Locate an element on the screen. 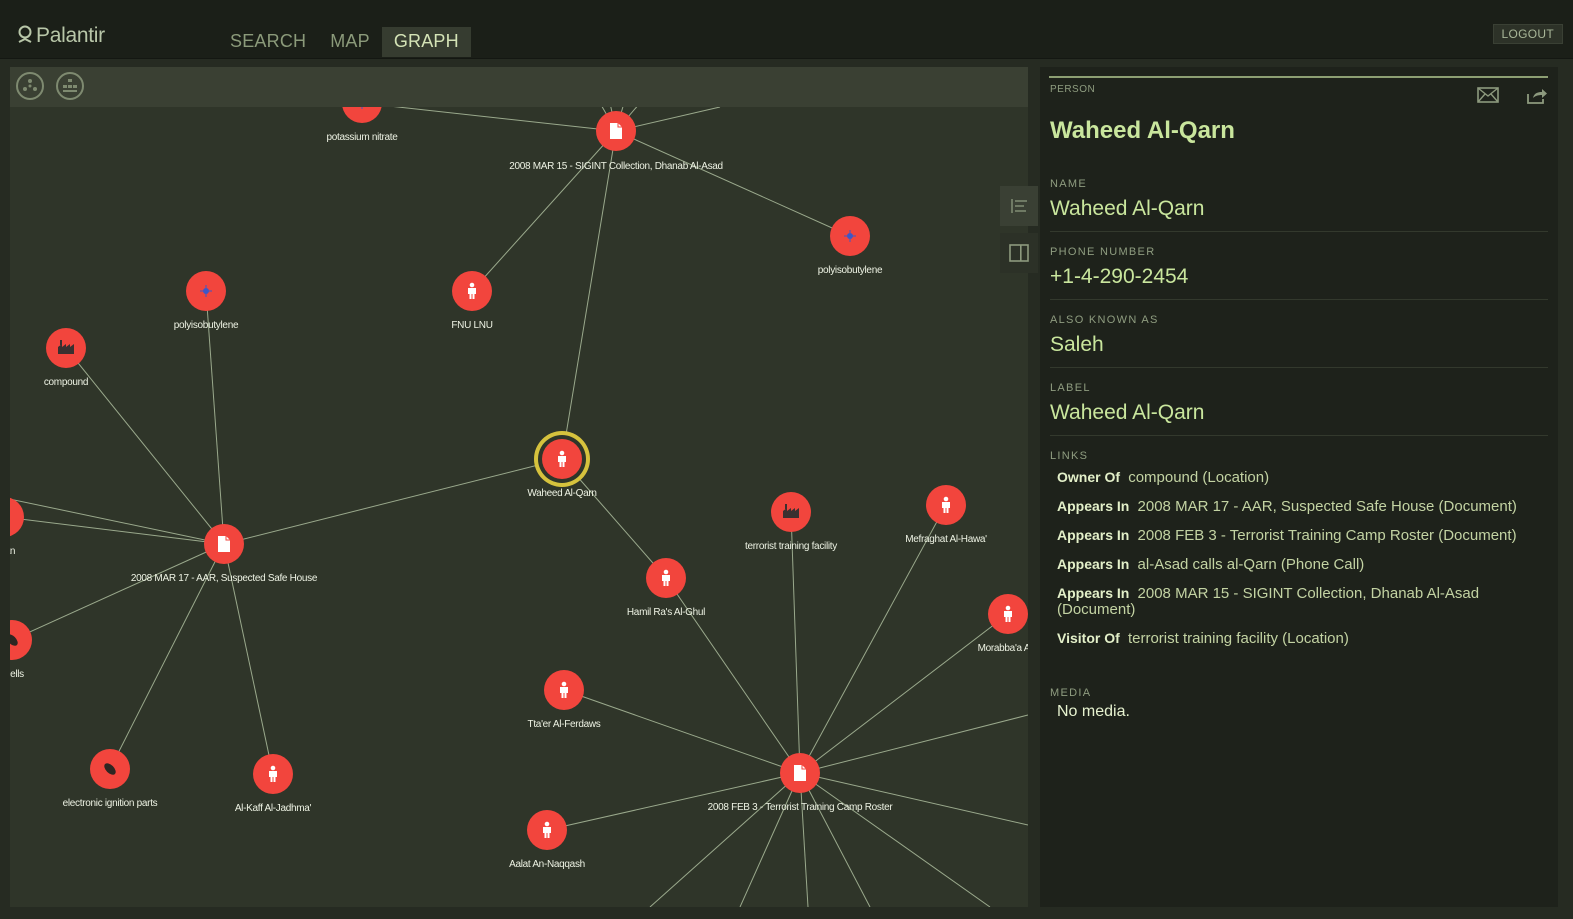  graph-node: Mefraghat Al-Hawa' is located at coordinates (946, 515).